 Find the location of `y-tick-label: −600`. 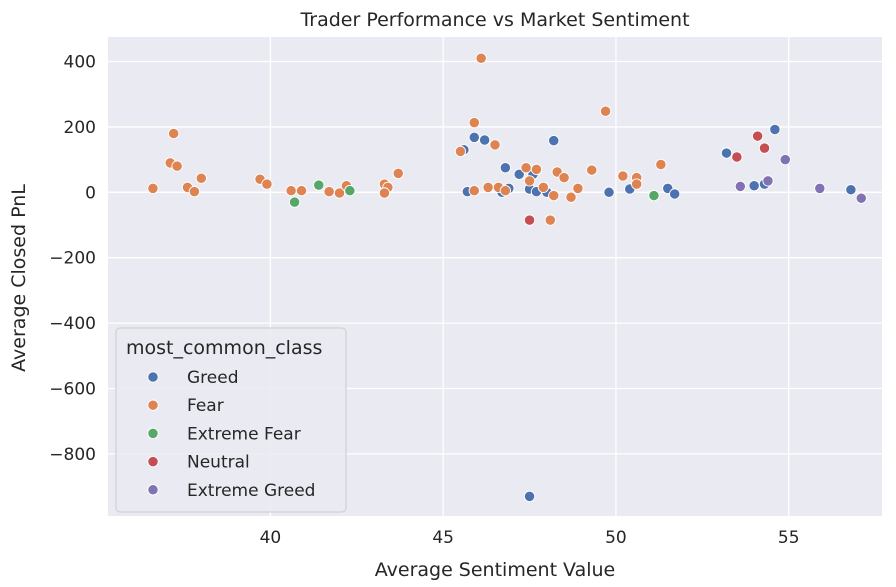

y-tick-label: −600 is located at coordinates (72, 389).